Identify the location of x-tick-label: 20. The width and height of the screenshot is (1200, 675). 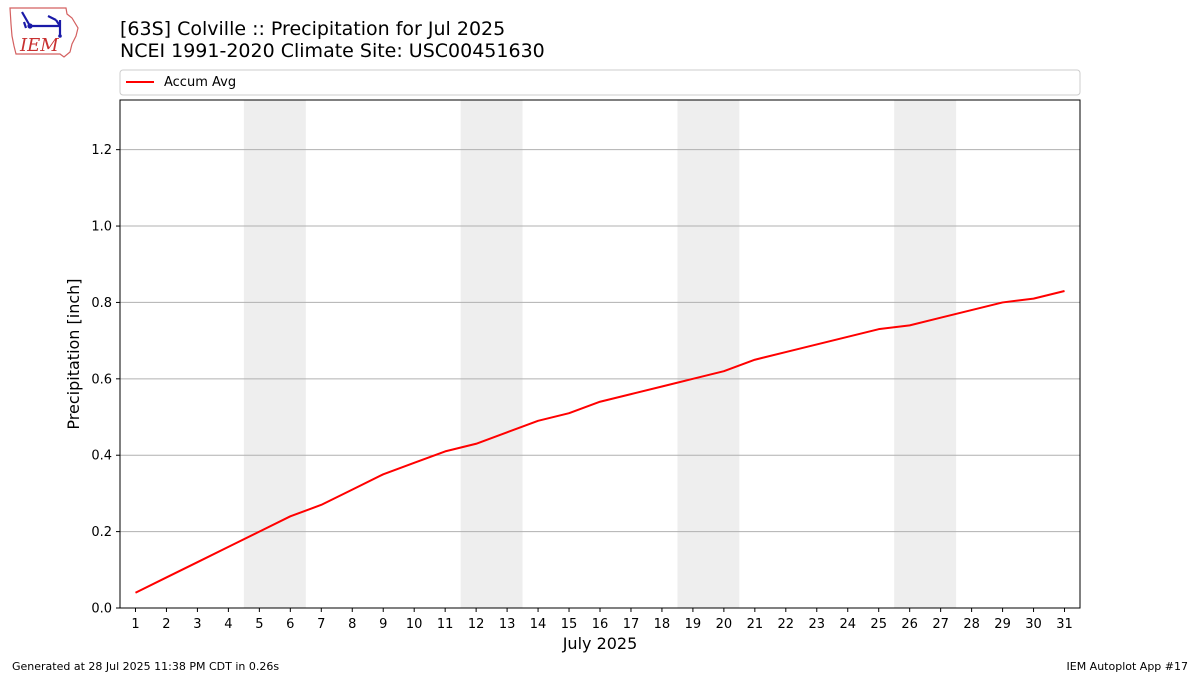
(724, 624).